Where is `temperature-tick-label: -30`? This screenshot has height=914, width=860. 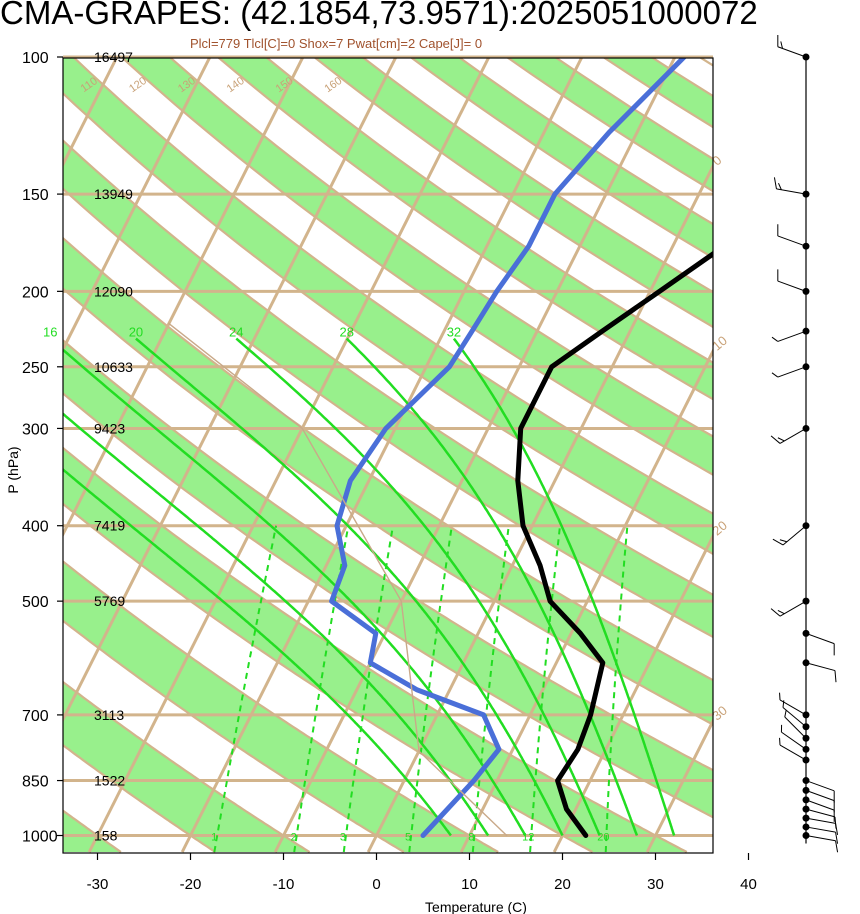 temperature-tick-label: -30 is located at coordinates (98, 884).